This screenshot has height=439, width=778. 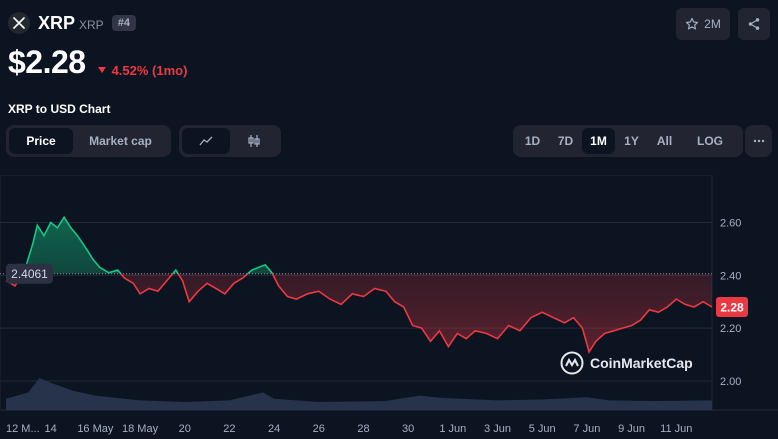 I want to click on y-tick-label: 2.60, so click(x=730, y=224).